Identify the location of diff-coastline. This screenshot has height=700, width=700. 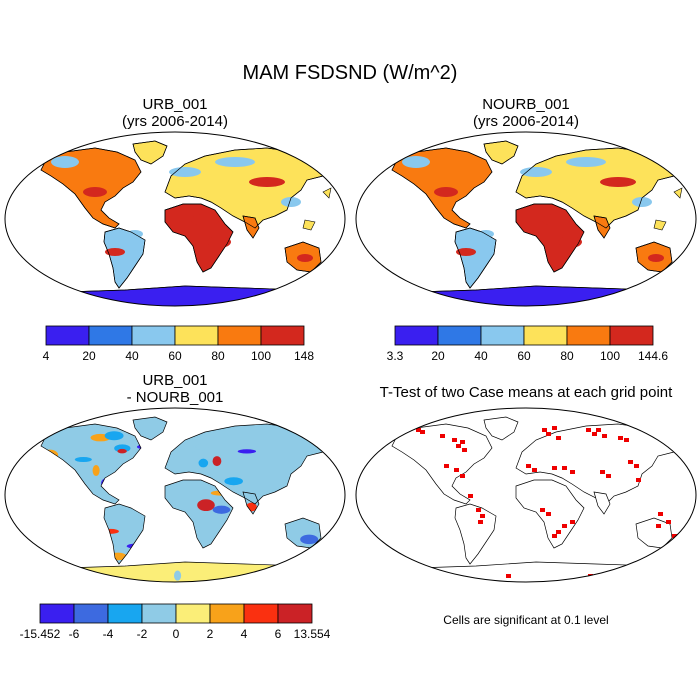
(250, 464).